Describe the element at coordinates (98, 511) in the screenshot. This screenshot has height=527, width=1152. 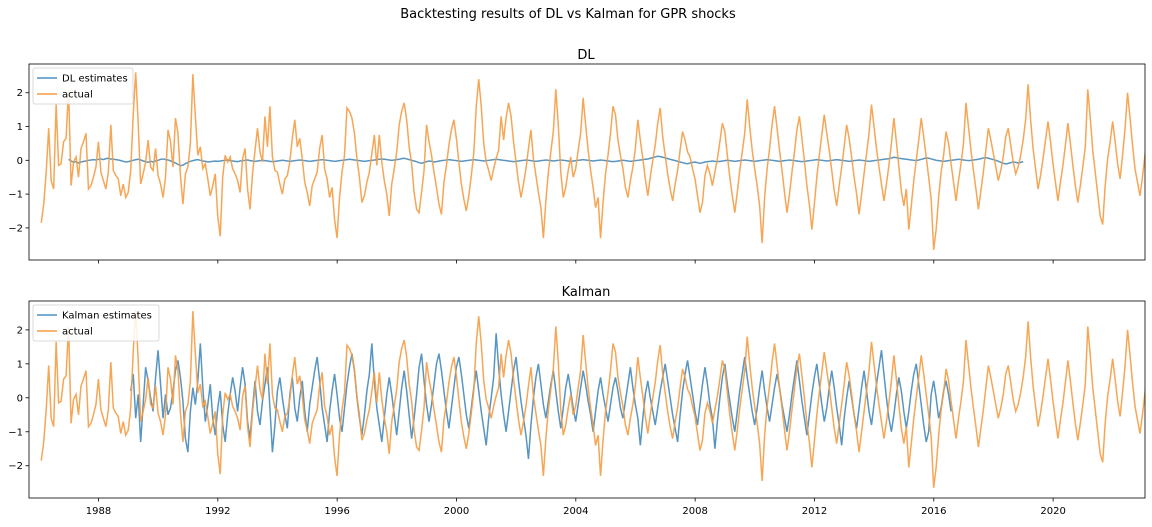
I see `x-tick-label: 1988` at that location.